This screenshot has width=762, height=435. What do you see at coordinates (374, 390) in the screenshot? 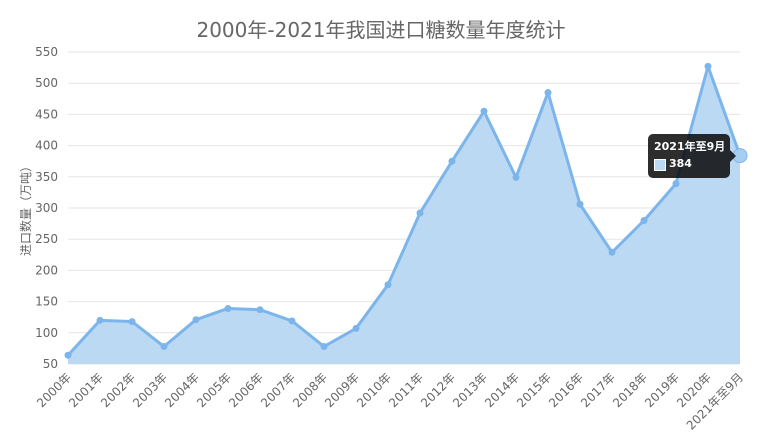
I see `x-tick-label: 2010年` at bounding box center [374, 390].